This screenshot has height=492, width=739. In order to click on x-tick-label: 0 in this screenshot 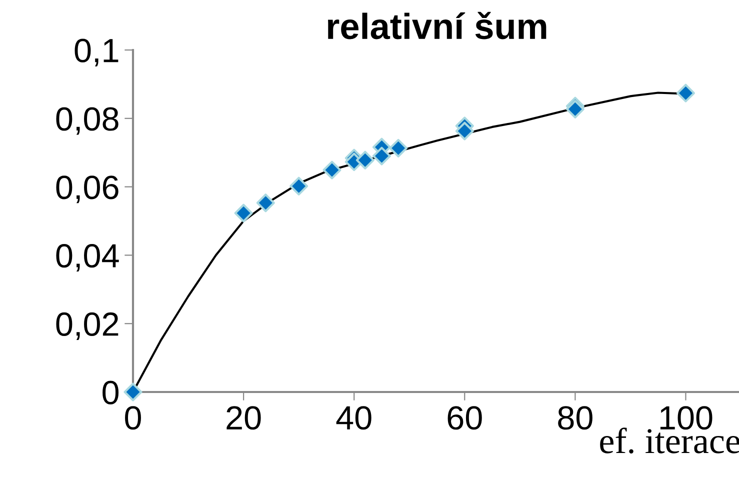, I will do `click(133, 418)`.